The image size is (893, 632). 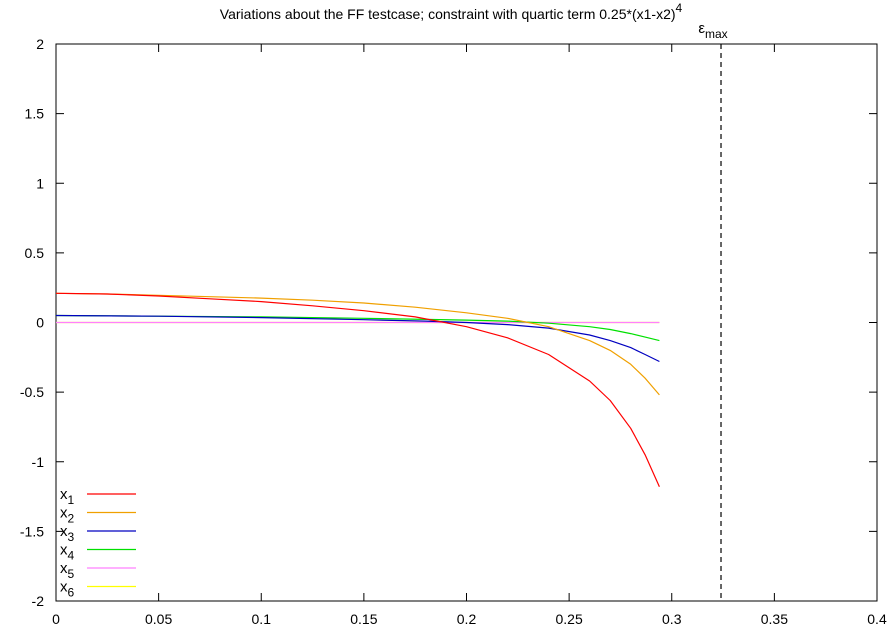 What do you see at coordinates (774, 619) in the screenshot?
I see `x-tick-label: 0.35` at bounding box center [774, 619].